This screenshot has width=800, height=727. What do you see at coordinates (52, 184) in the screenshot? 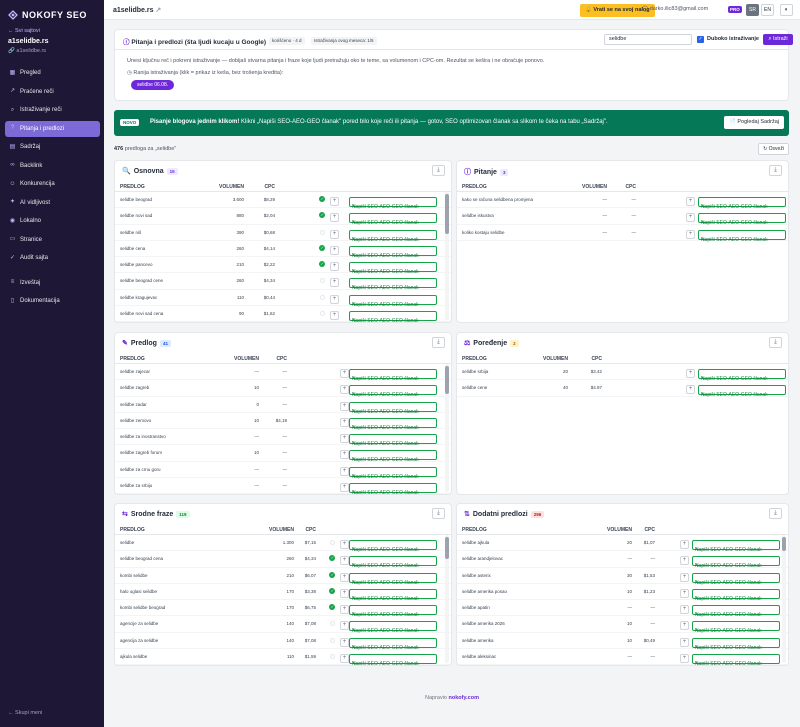
I see `sidebar-item-konkurencija: ☺ Konkurencija` at bounding box center [52, 184].